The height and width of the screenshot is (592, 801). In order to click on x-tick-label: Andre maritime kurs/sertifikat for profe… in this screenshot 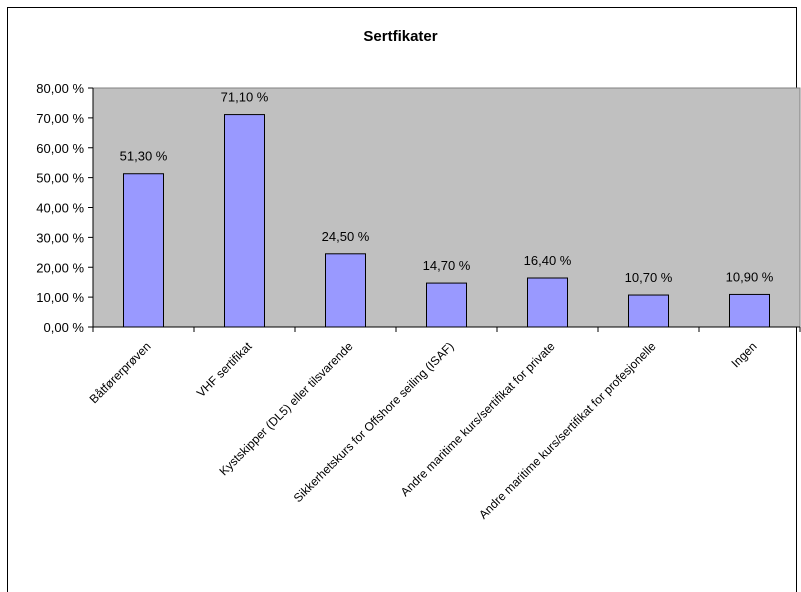, I will do `click(567, 430)`.